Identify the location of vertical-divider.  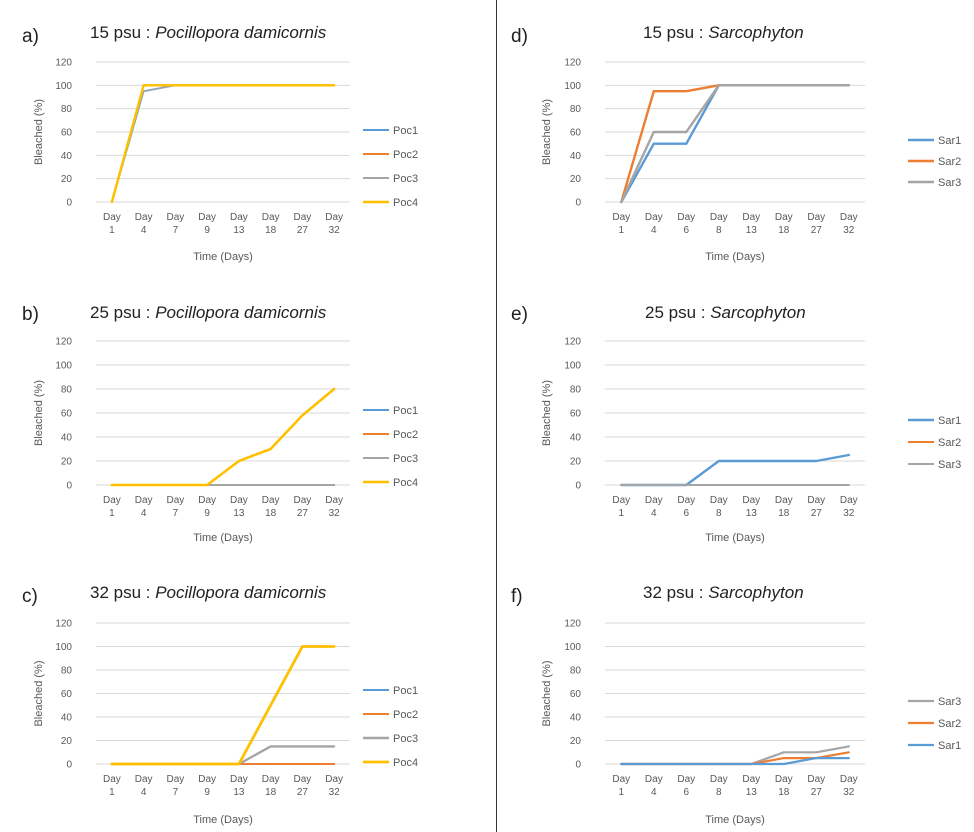
(496, 416).